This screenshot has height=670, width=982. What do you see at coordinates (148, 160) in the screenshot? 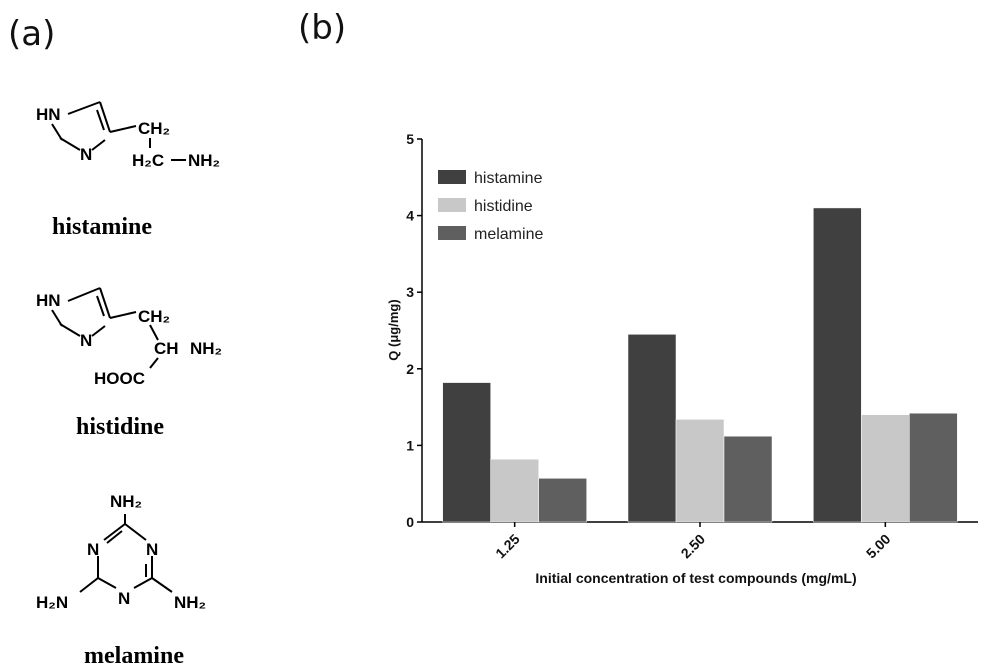
I see `histamine-h2c-label: H₂C` at bounding box center [148, 160].